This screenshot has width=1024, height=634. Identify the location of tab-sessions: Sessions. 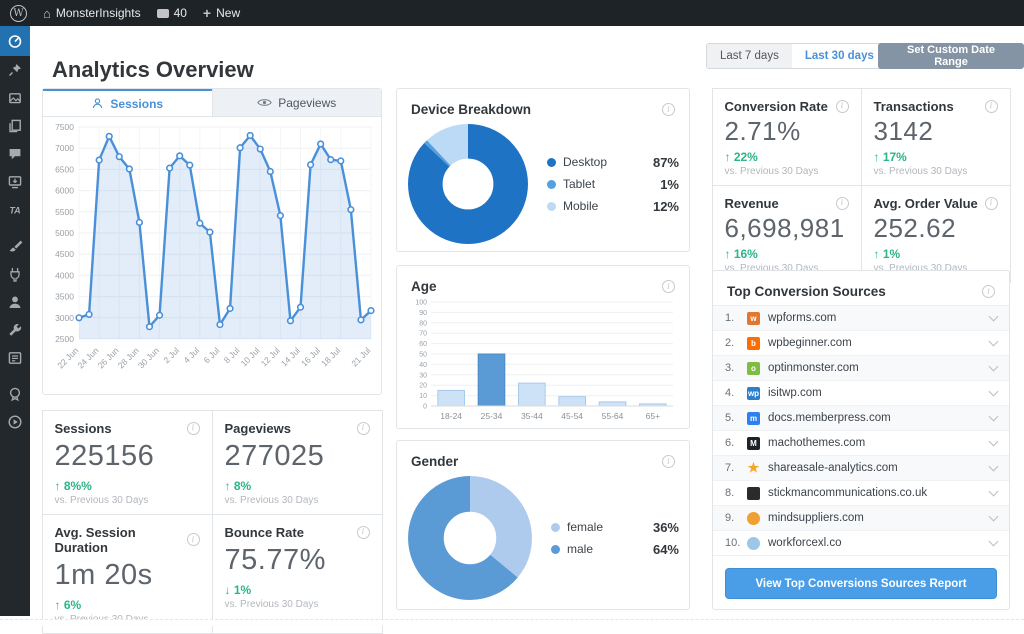
(127, 102).